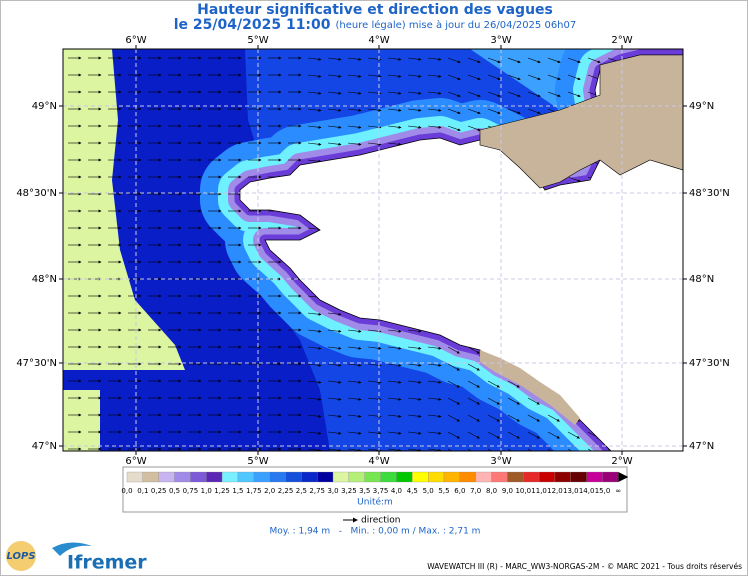  I want to click on legend-label: ∞, so click(618, 491).